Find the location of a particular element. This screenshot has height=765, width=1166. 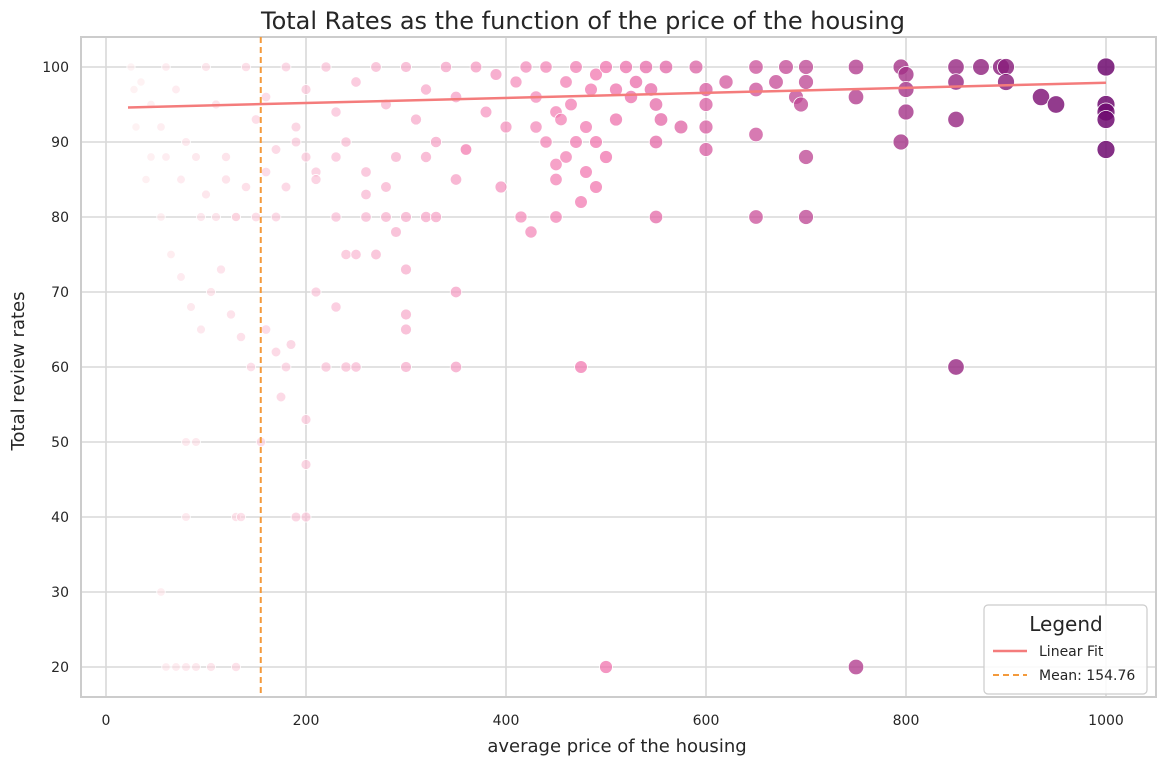

y-tick-label: 20 is located at coordinates (60, 668).